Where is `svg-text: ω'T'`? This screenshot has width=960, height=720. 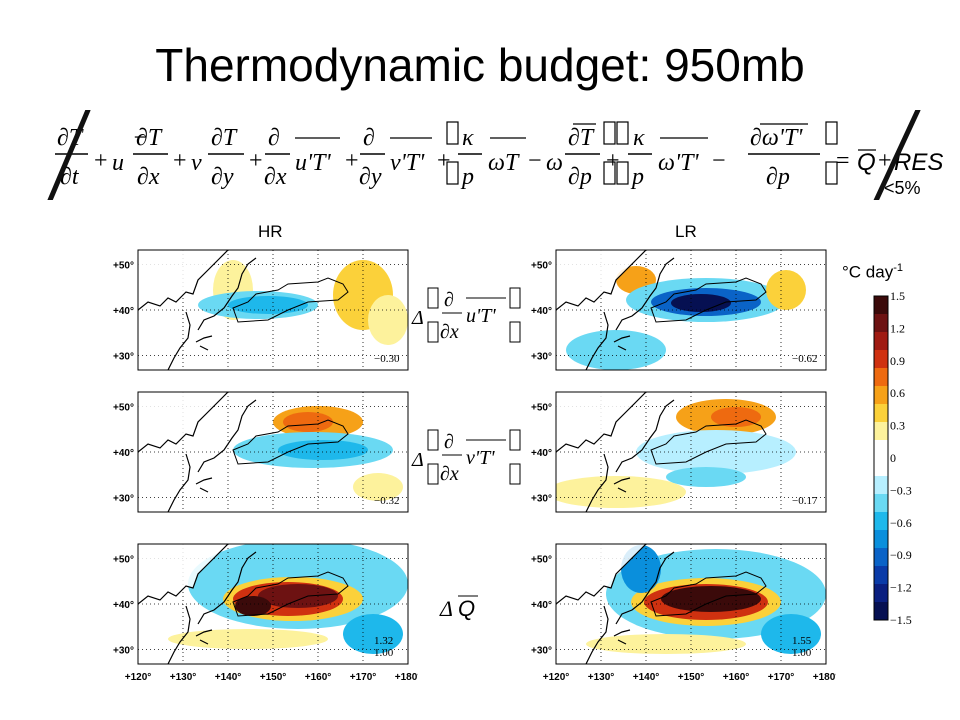 svg-text: ω'T' is located at coordinates (678, 163).